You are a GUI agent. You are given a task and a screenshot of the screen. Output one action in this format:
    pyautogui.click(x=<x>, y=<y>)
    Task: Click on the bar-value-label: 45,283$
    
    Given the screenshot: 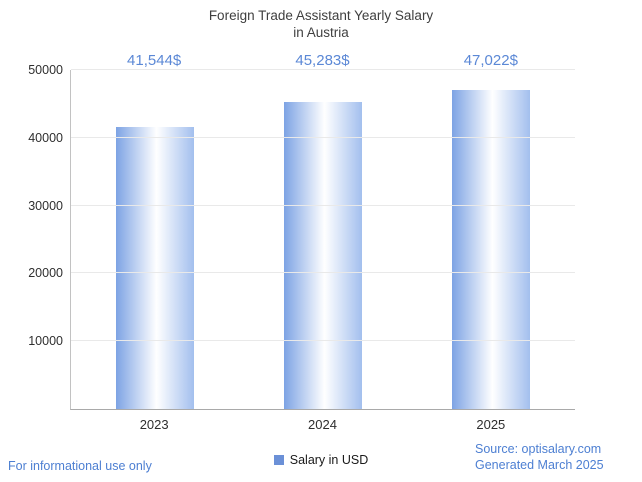 What is the action you would take?
    pyautogui.click(x=322, y=60)
    